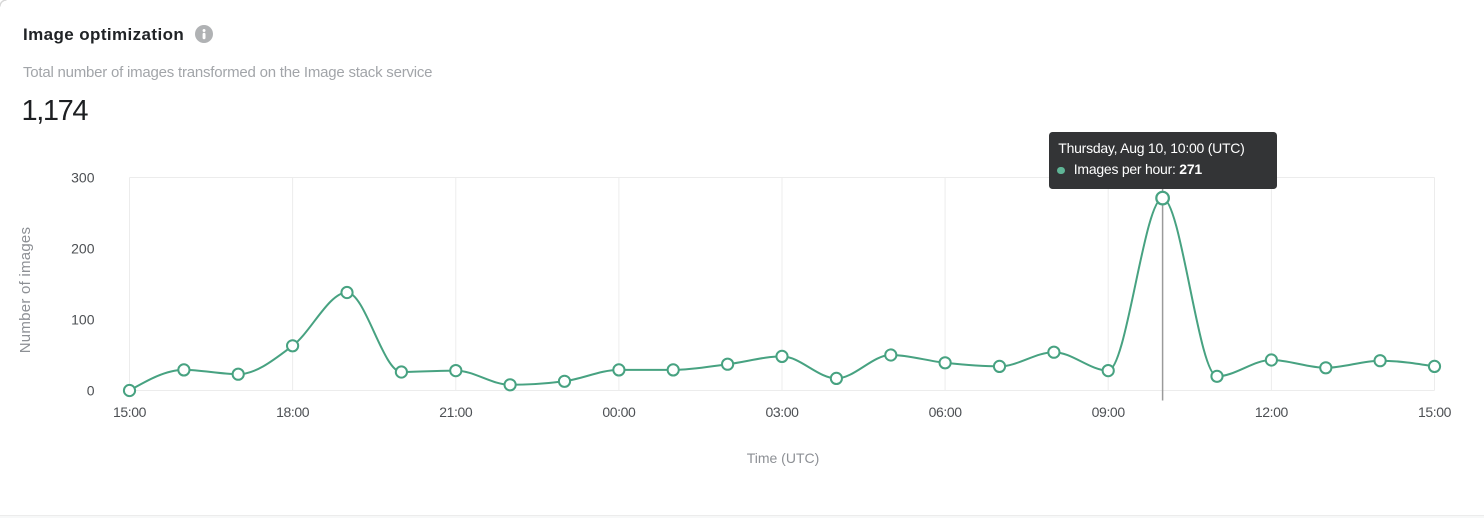  What do you see at coordinates (619, 412) in the screenshot?
I see `svg-text: 00:00` at bounding box center [619, 412].